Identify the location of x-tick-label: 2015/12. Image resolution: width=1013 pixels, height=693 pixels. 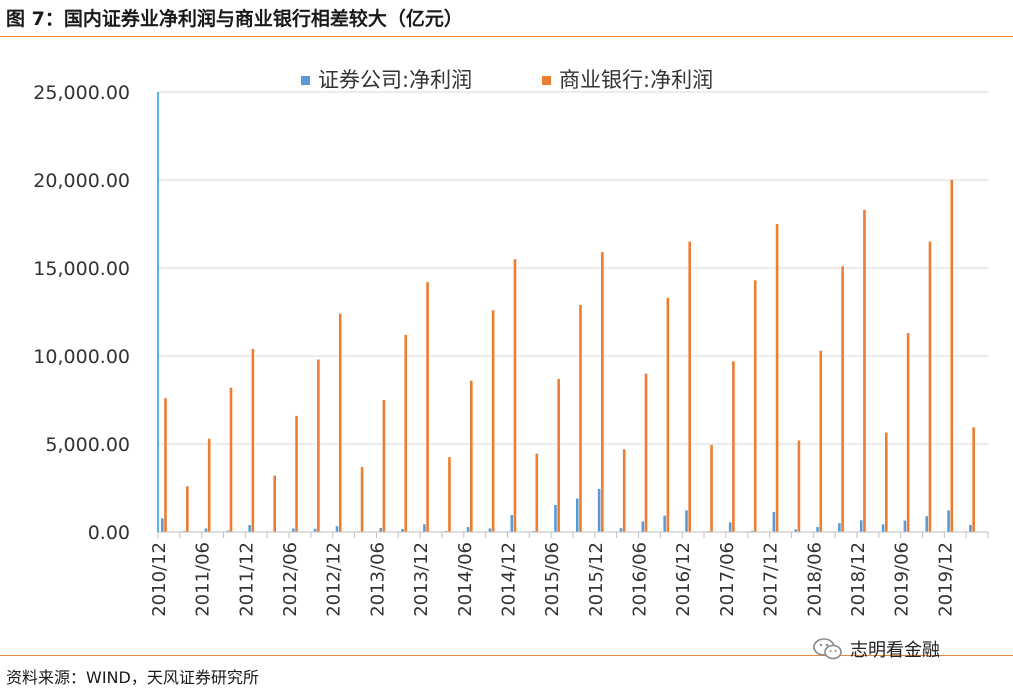
(596, 579).